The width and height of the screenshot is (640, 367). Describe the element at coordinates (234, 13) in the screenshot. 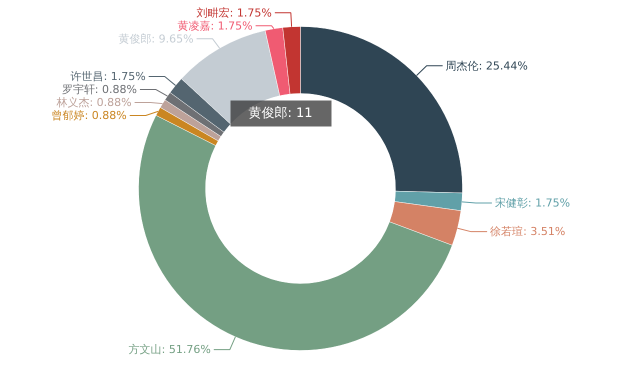

I see `slice-label: 刘畊宏: 1.75%` at that location.